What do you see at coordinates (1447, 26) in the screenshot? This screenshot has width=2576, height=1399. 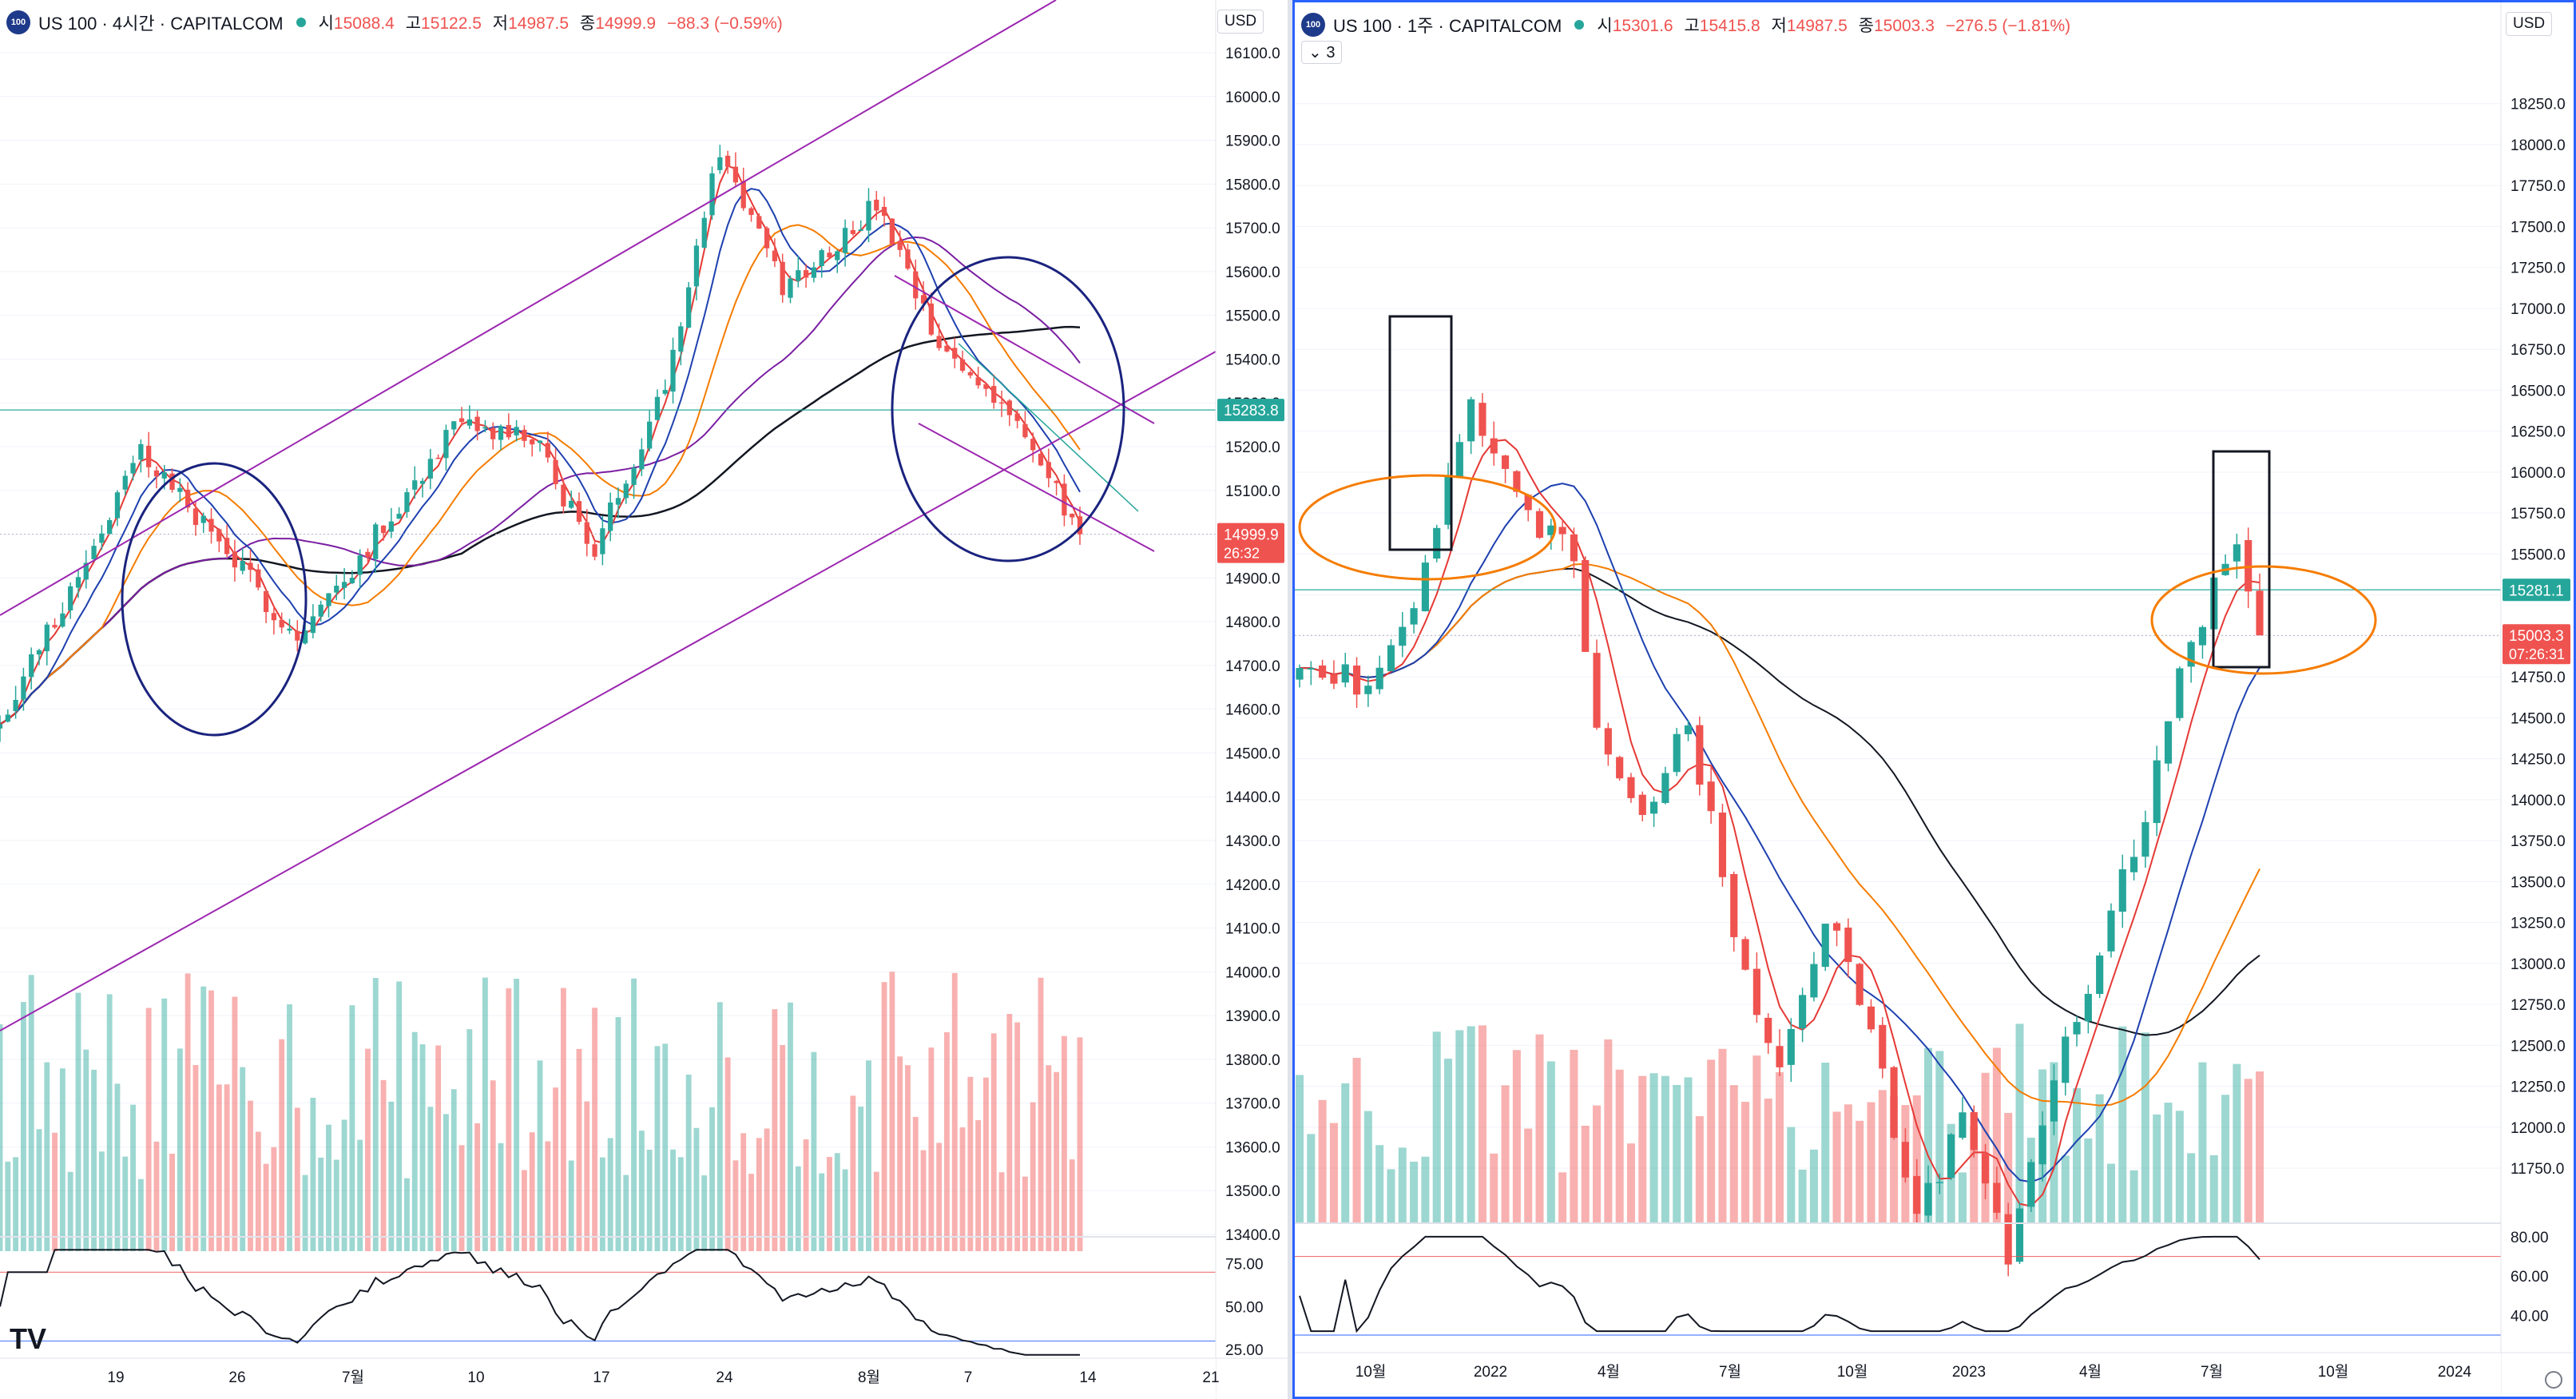 I see `symbol-title: US 100 · 1주 · CAPITALCOM` at bounding box center [1447, 26].